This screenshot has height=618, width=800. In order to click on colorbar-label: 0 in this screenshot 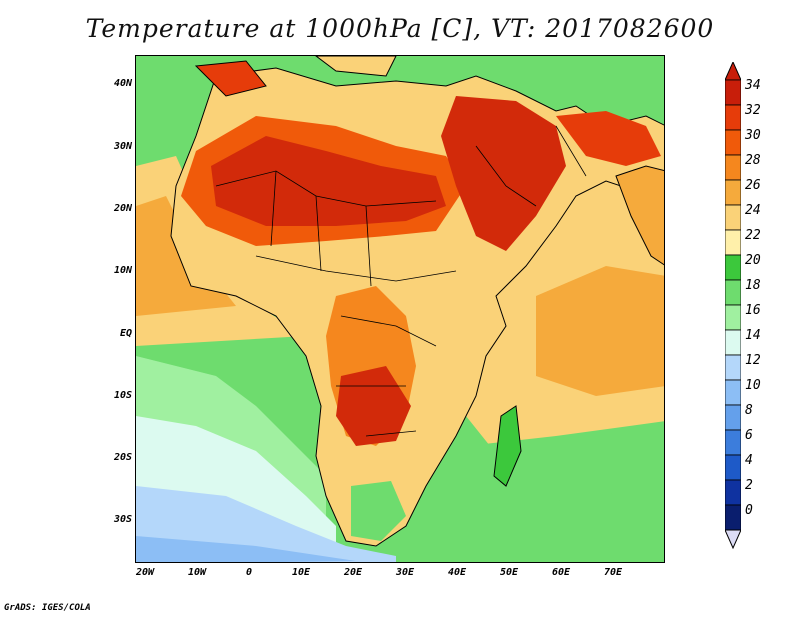, I will do `click(749, 510)`.